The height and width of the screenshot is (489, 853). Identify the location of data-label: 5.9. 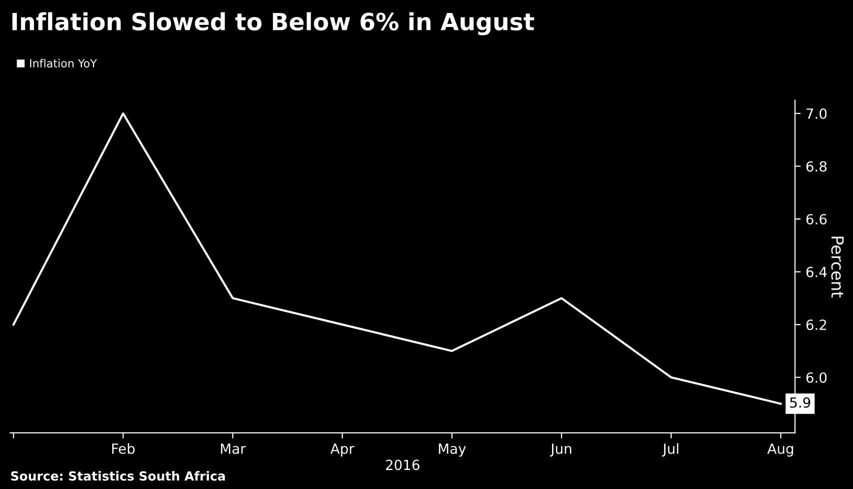
(800, 402).